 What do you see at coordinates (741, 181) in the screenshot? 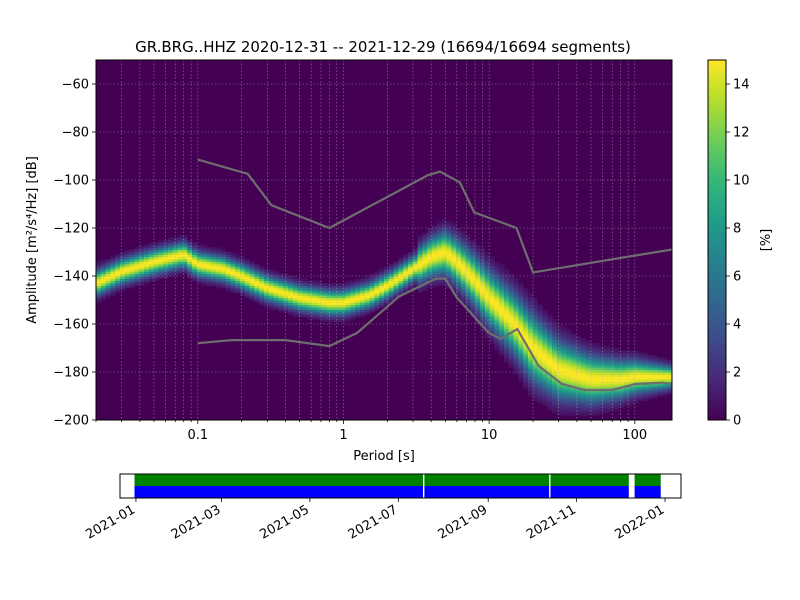
I see `colorbar-tick-label: 10` at bounding box center [741, 181].